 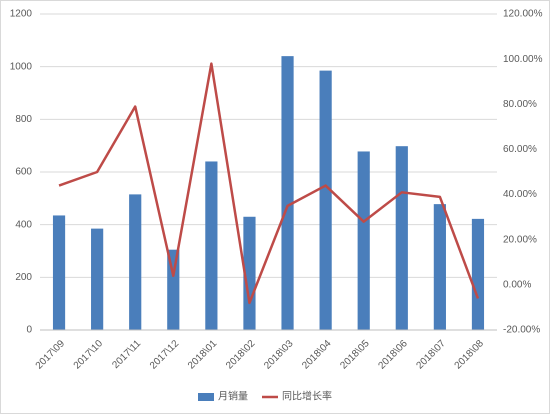 What do you see at coordinates (23, 224) in the screenshot?
I see `y-tick-label: 400` at bounding box center [23, 224].